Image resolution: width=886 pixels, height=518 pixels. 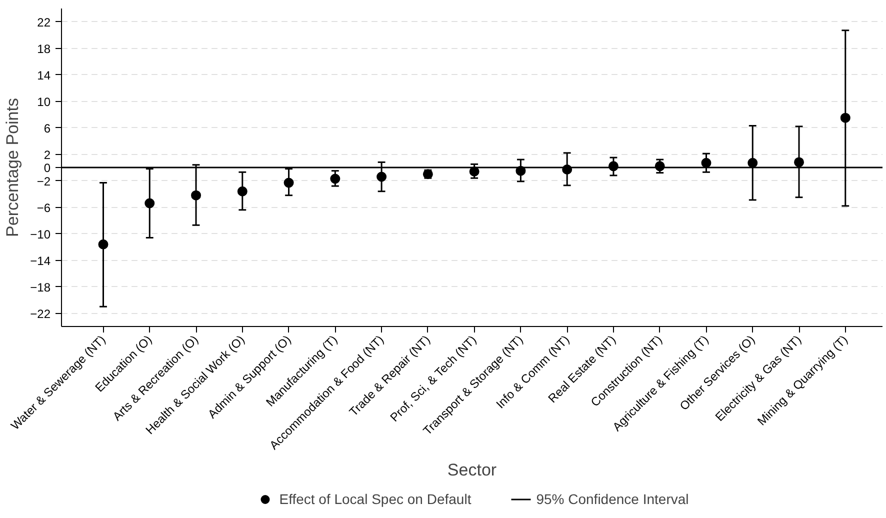 What do you see at coordinates (44, 75) in the screenshot?
I see `y-tick-label: 14` at bounding box center [44, 75].